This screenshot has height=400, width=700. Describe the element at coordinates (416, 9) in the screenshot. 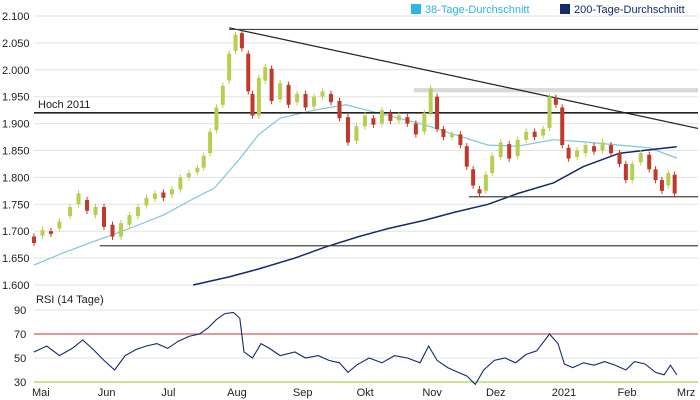

I see `legend-swatch-ma38` at that location.